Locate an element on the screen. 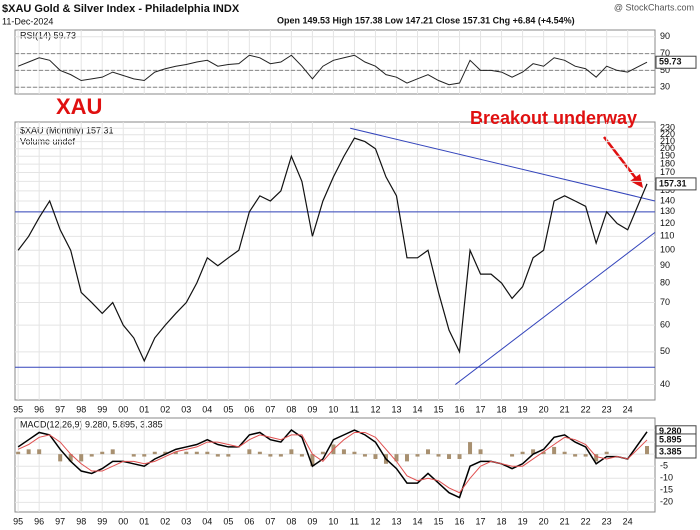 The image size is (700, 530). rsi-line is located at coordinates (332, 70).